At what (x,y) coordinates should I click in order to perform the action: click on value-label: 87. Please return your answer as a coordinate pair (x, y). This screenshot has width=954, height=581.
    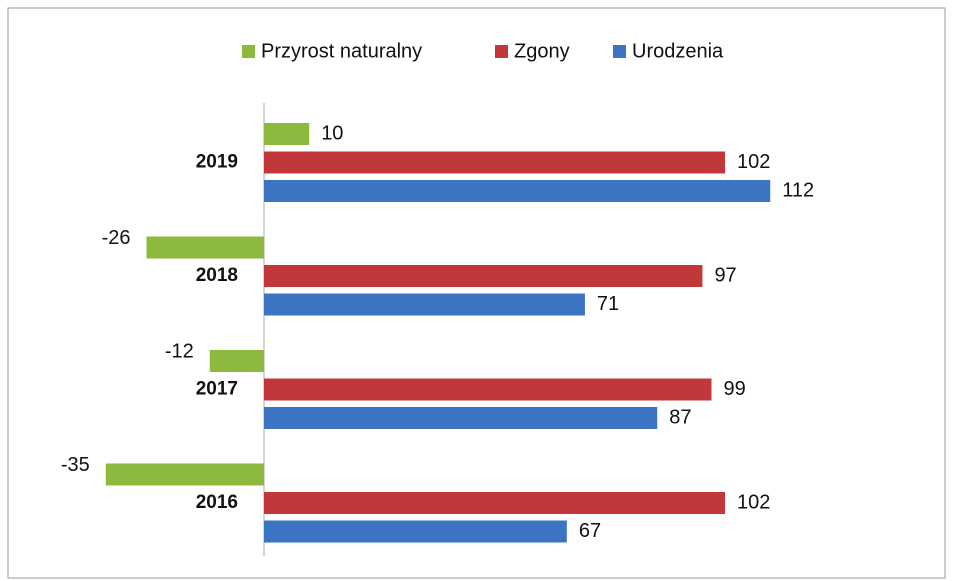
    Looking at the image, I should click on (680, 417).